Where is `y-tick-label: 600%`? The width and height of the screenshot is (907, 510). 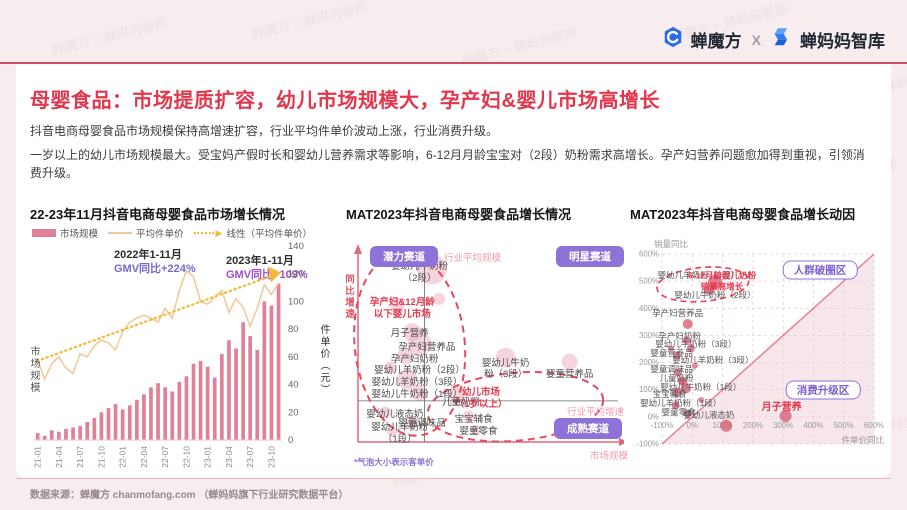 y-tick-label: 600% is located at coordinates (649, 254).